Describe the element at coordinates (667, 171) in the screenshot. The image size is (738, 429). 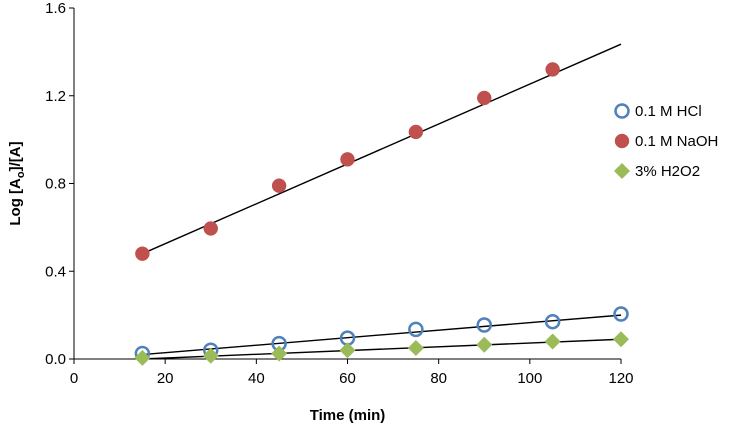
I see `legend-label: 3% H2O2` at that location.